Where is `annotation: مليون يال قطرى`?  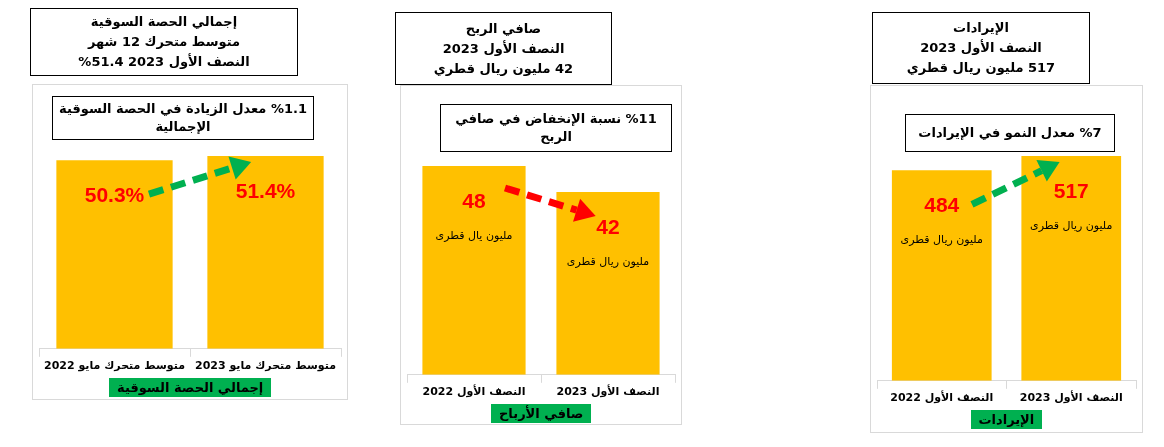
annotation: مليون يال قطرى is located at coordinates (474, 235).